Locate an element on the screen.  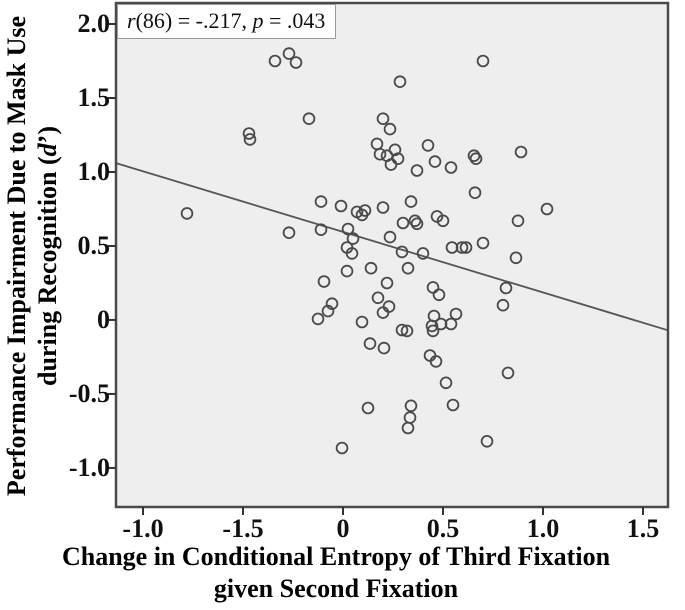
x-tick-label: -1.5 is located at coordinates (243, 528).